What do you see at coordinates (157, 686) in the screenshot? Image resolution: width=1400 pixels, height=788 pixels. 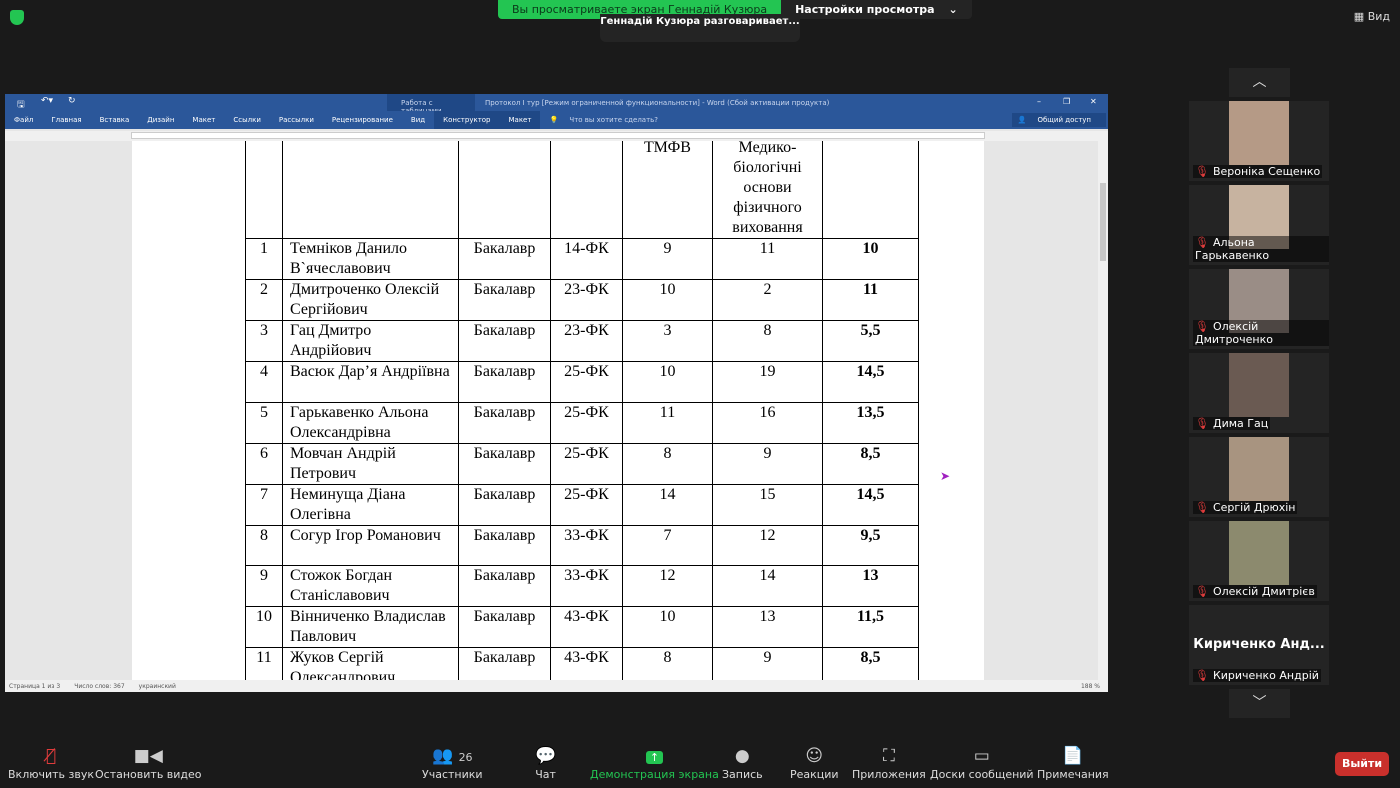 I see `language: украинский` at bounding box center [157, 686].